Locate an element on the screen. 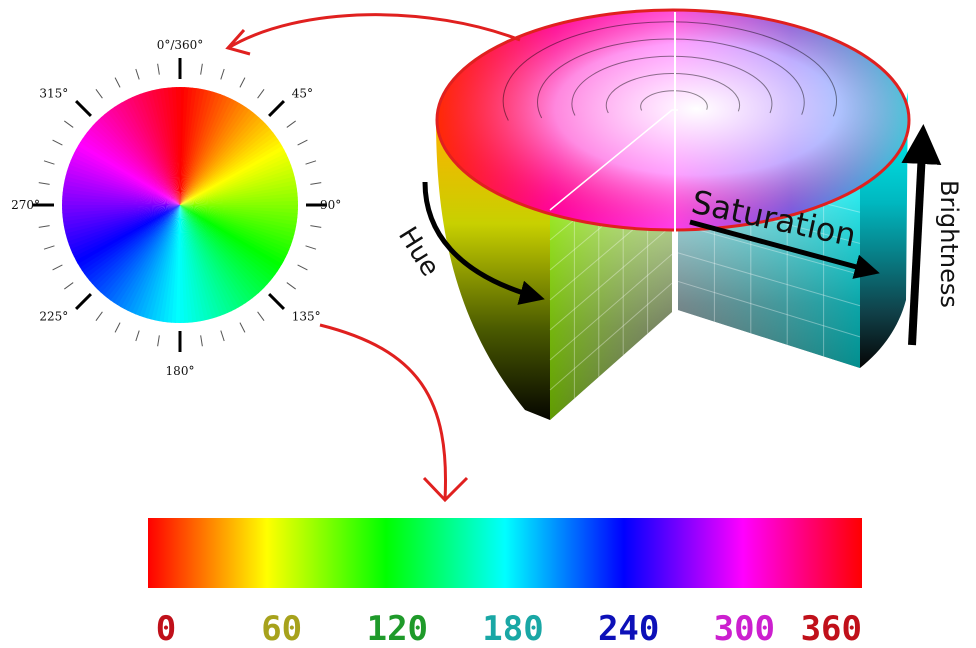  brightness-arrow is located at coordinates (921, 235).